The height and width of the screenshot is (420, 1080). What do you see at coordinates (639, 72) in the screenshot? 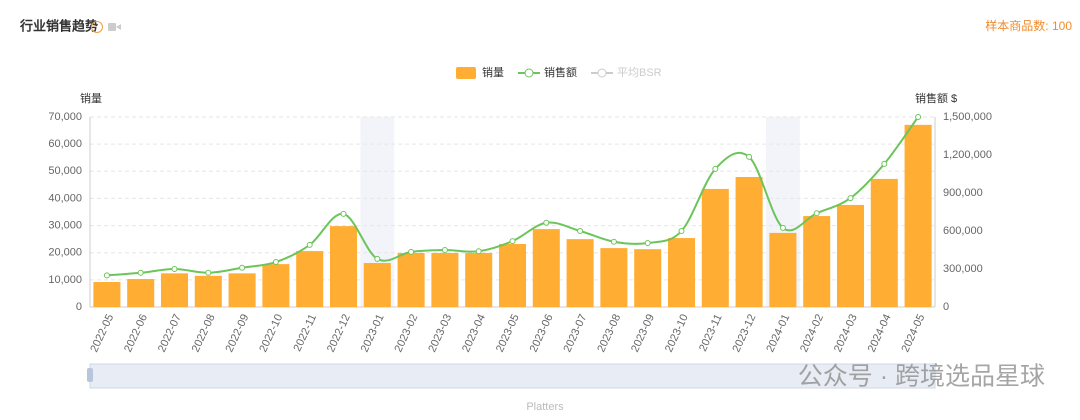
I see `legend-label: 平均BSR` at bounding box center [639, 72].